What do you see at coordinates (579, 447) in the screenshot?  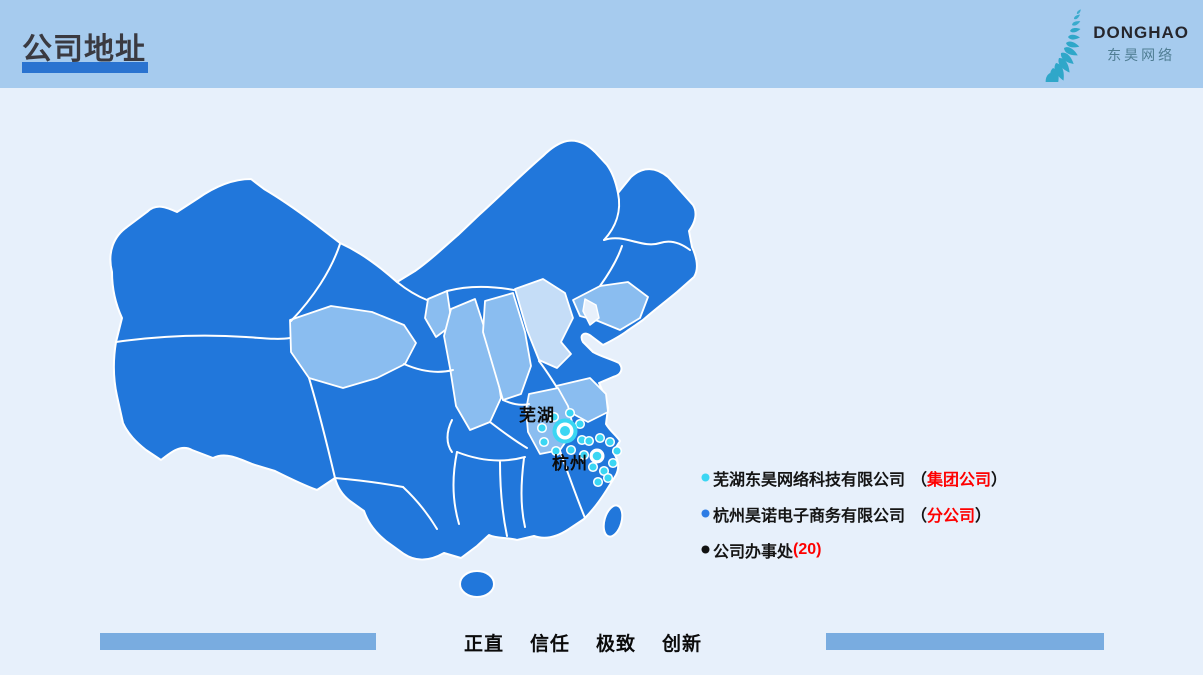 I see `office-location-dots` at bounding box center [579, 447].